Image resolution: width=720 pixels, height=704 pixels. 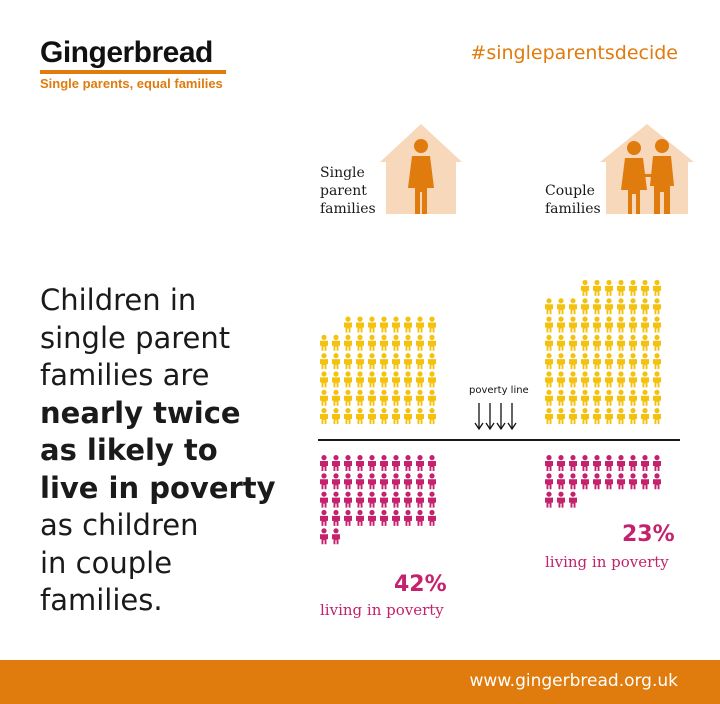 I want to click on hashtag: #singleparentsdecide, so click(x=574, y=53).